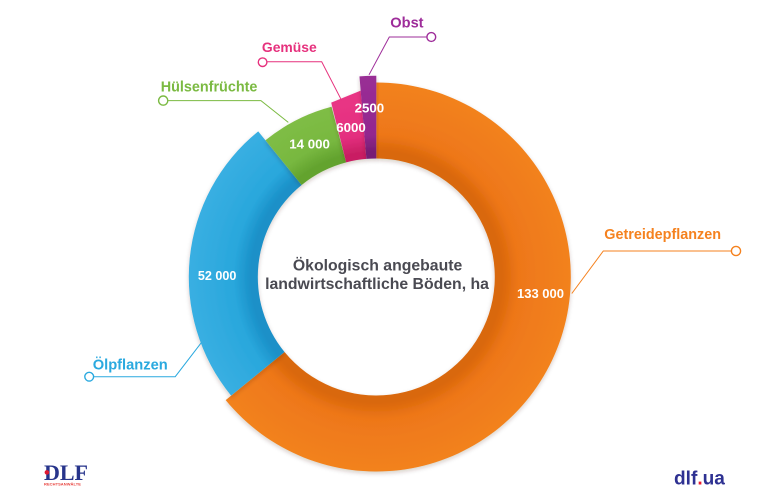  What do you see at coordinates (62, 484) in the screenshot?
I see `svg-text: RECHTSANWÄLTE` at bounding box center [62, 484].